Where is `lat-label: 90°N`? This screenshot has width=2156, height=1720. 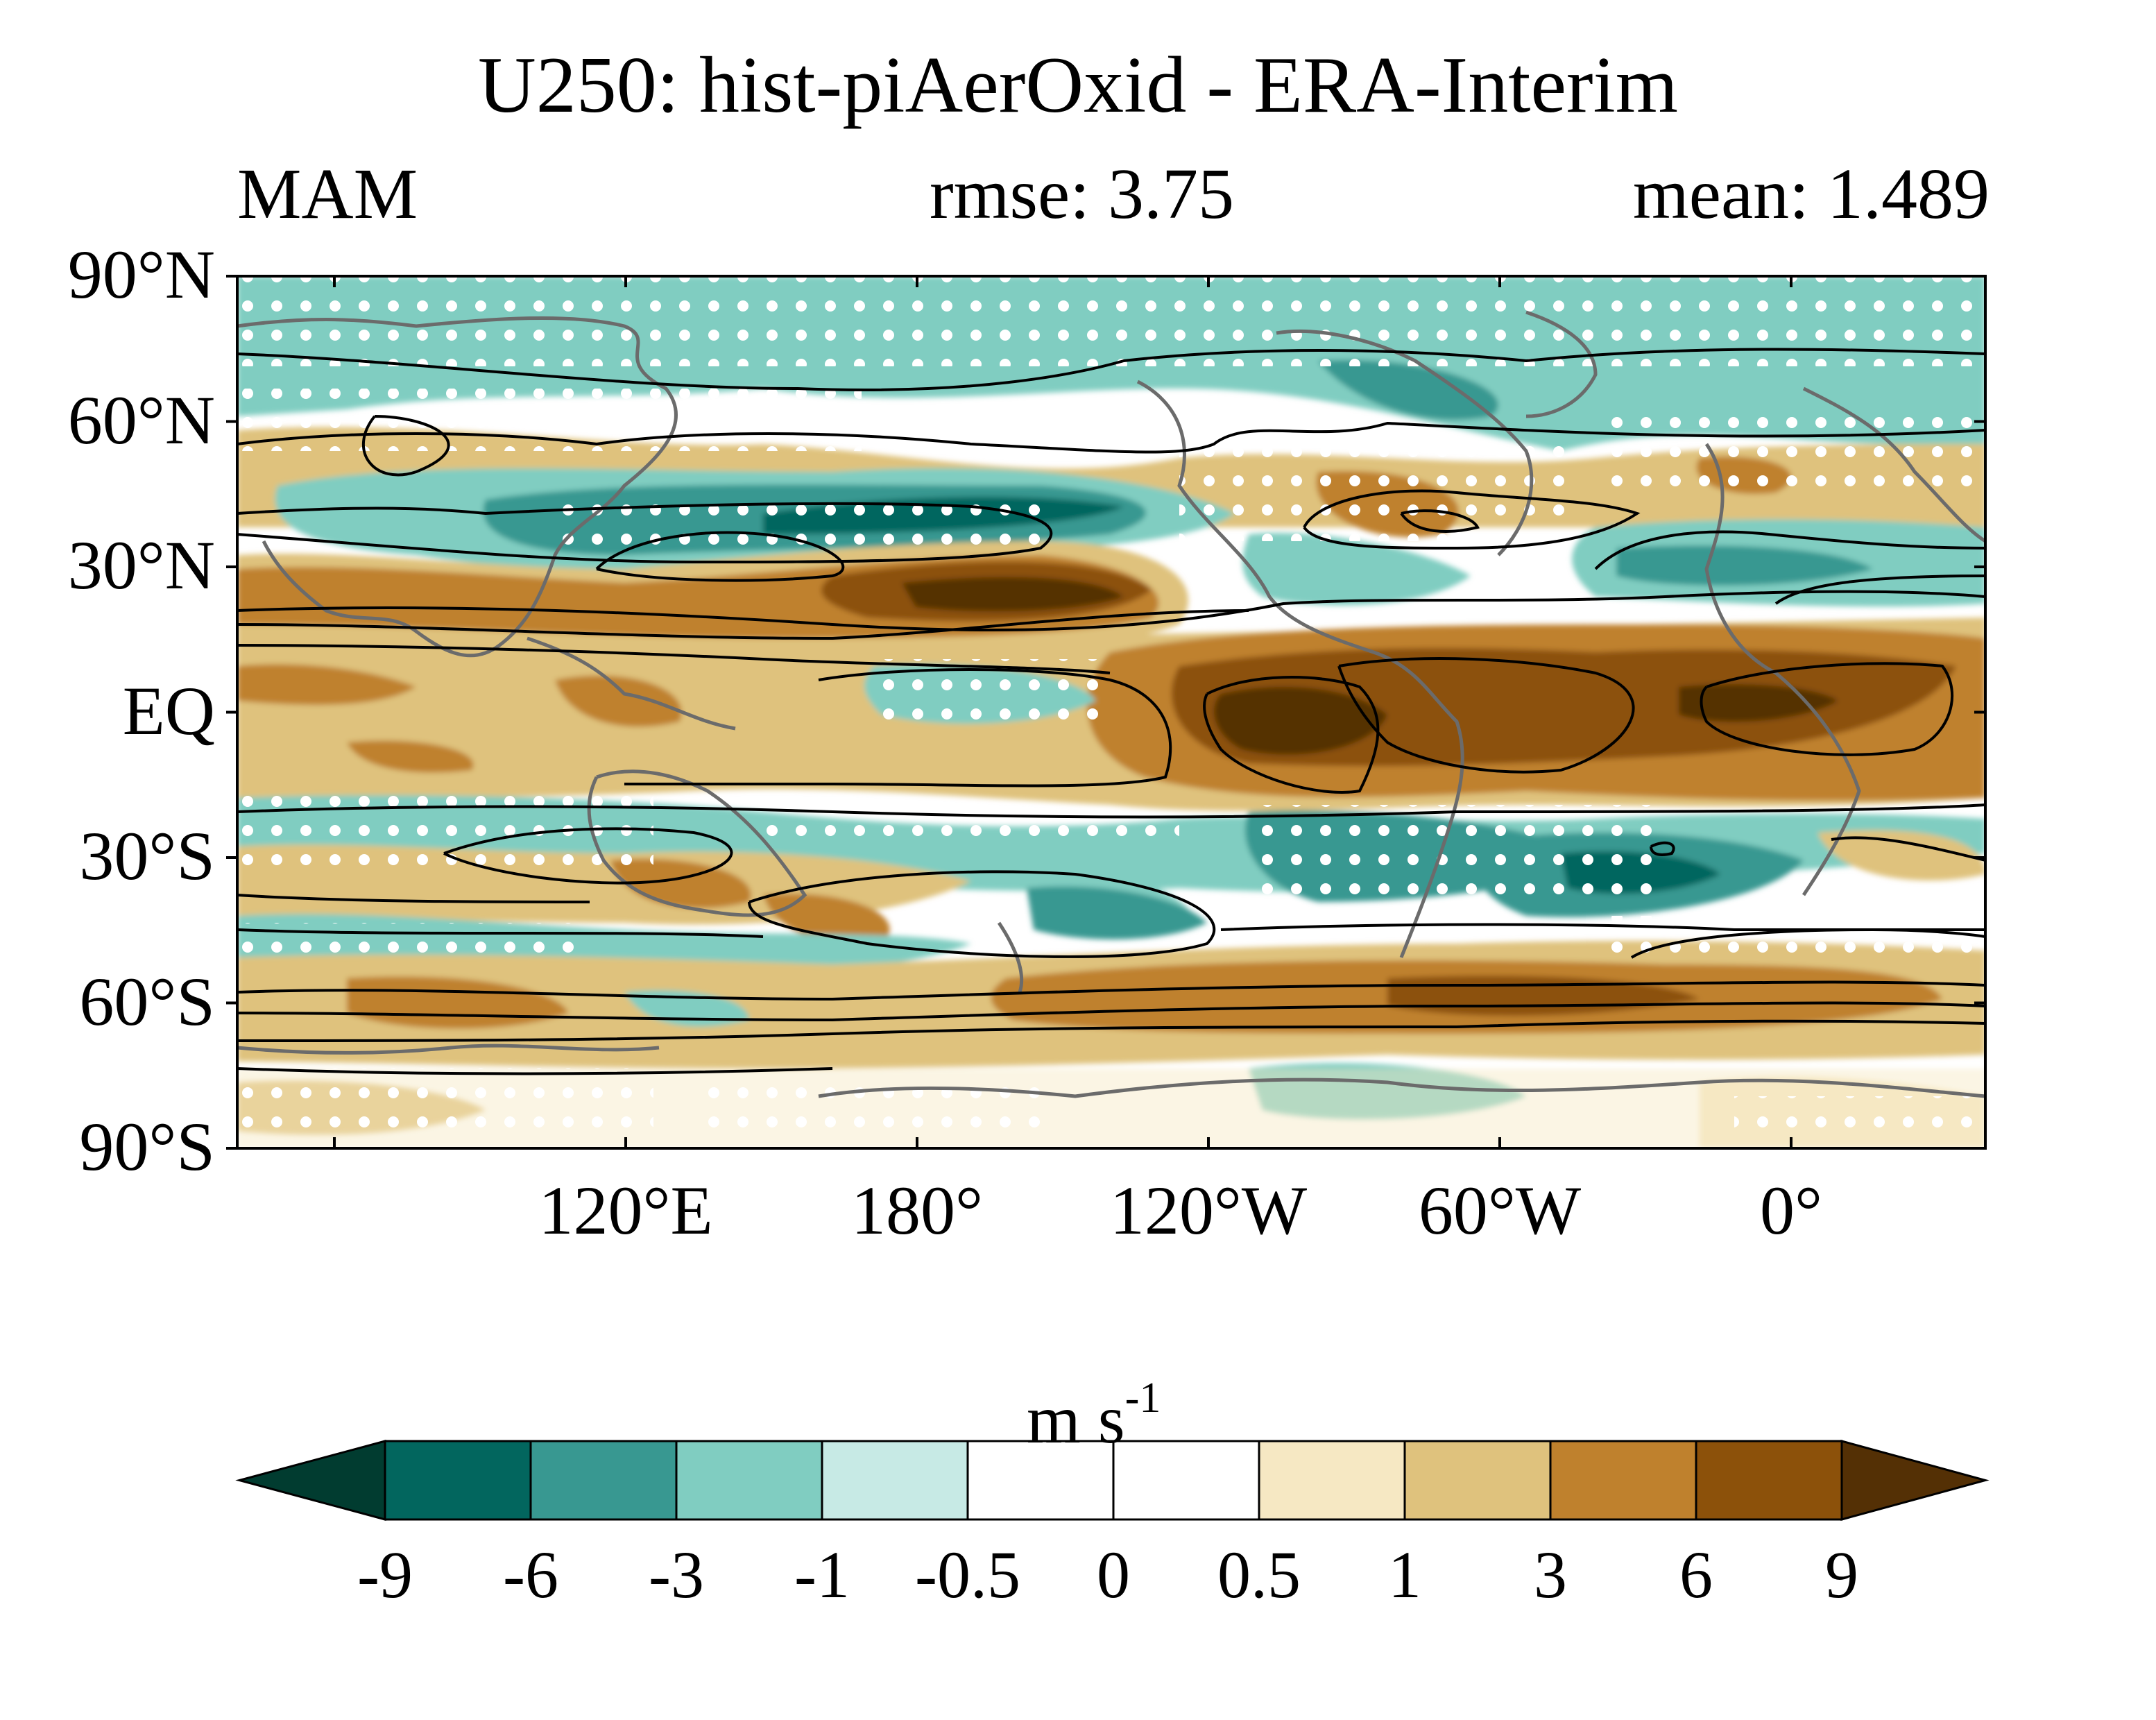
lat-label: 90°N is located at coordinates (141, 274).